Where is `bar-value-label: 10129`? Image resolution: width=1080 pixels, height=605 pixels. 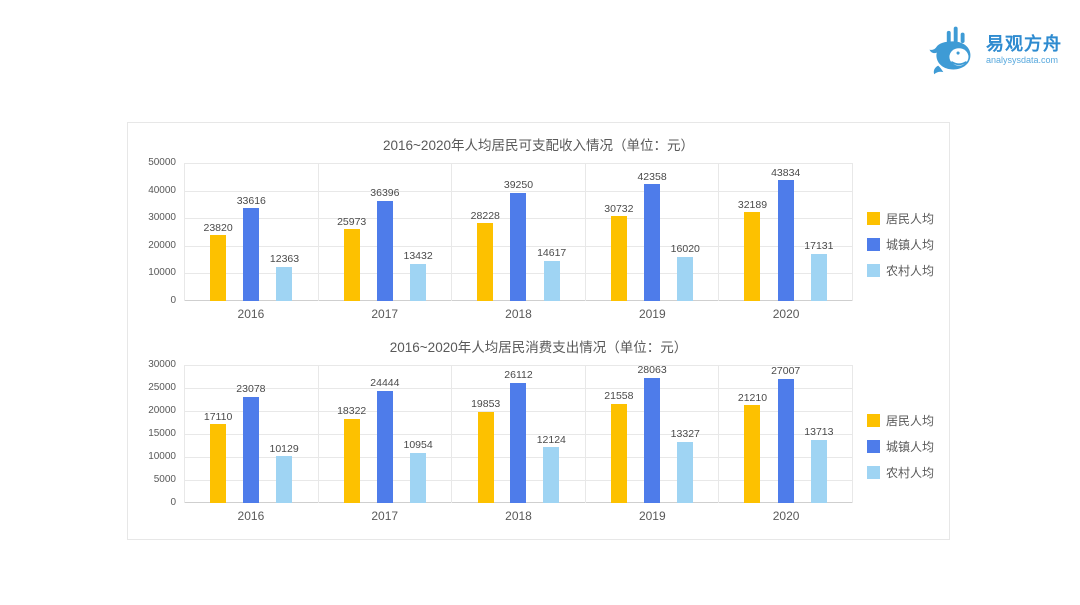 bar-value-label: 10129 is located at coordinates (284, 448).